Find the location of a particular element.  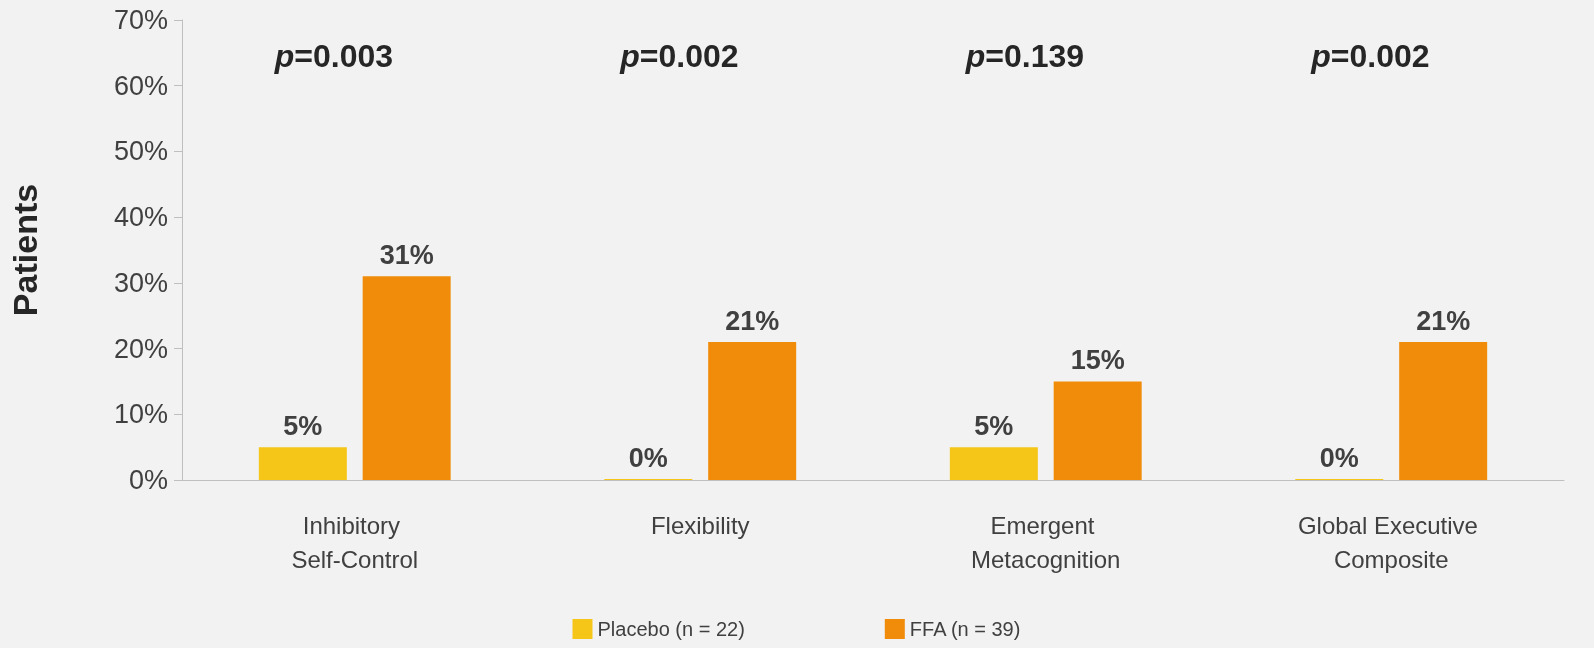

annotation: p=0.139 is located at coordinates (1024, 56).